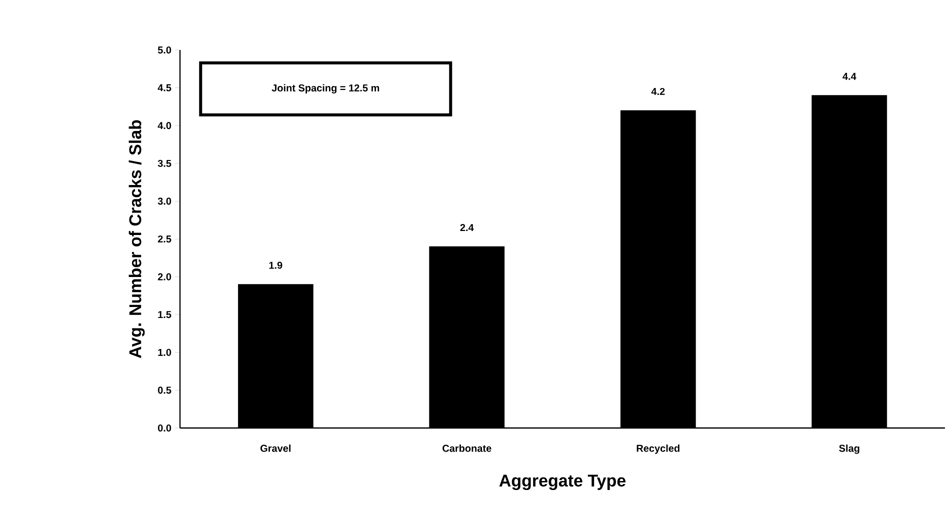 The height and width of the screenshot is (518, 950). I want to click on y-tick-label: 0.0, so click(165, 428).